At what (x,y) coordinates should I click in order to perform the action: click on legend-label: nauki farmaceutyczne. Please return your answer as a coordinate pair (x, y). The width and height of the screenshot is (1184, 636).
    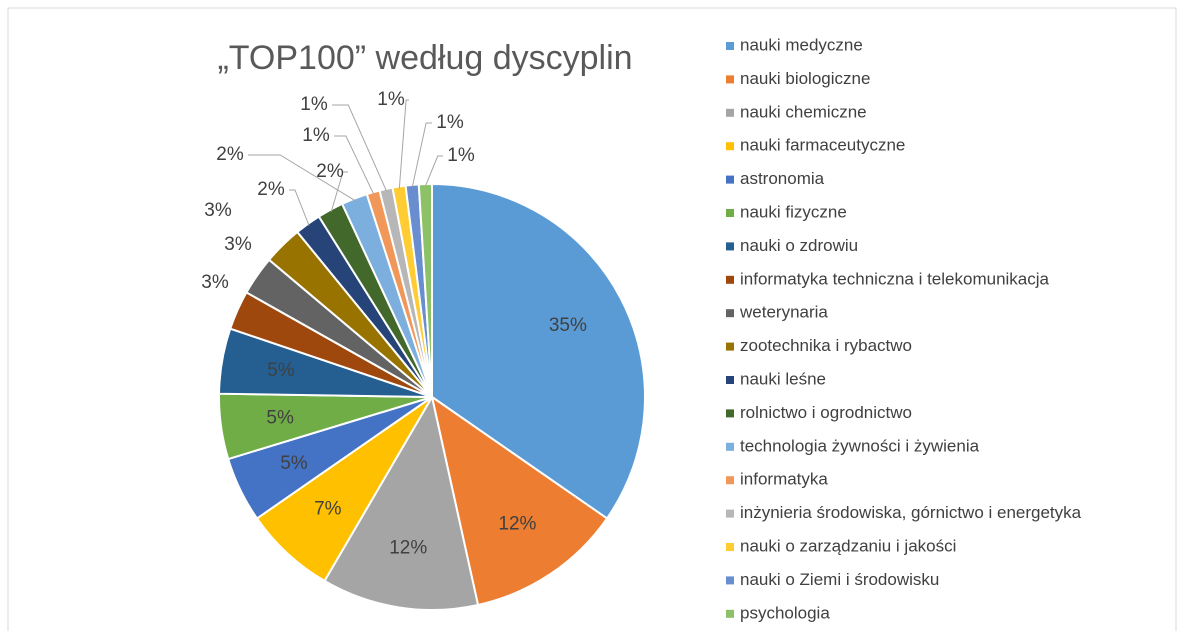
    Looking at the image, I should click on (822, 145).